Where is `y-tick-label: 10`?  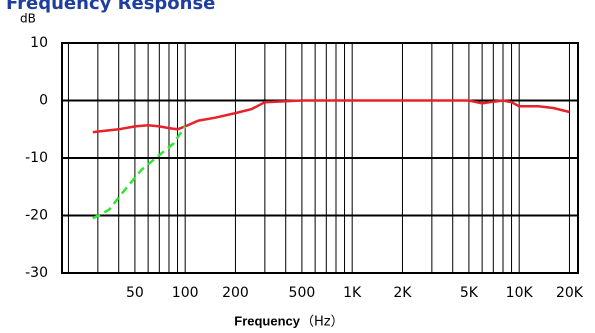 y-tick-label: 10 is located at coordinates (39, 43).